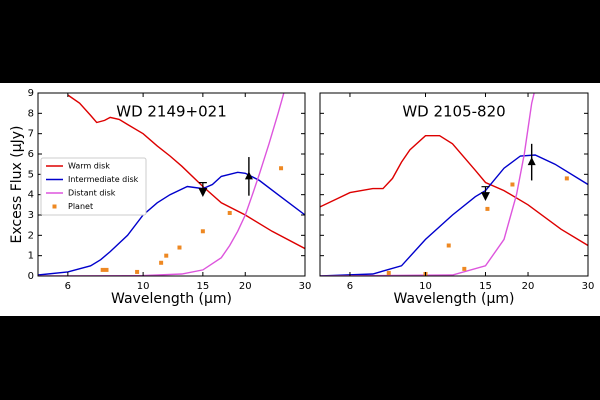 The height and width of the screenshot is (400, 600). What do you see at coordinates (31, 174) in the screenshot?
I see `y-tick-label: 5` at bounding box center [31, 174].